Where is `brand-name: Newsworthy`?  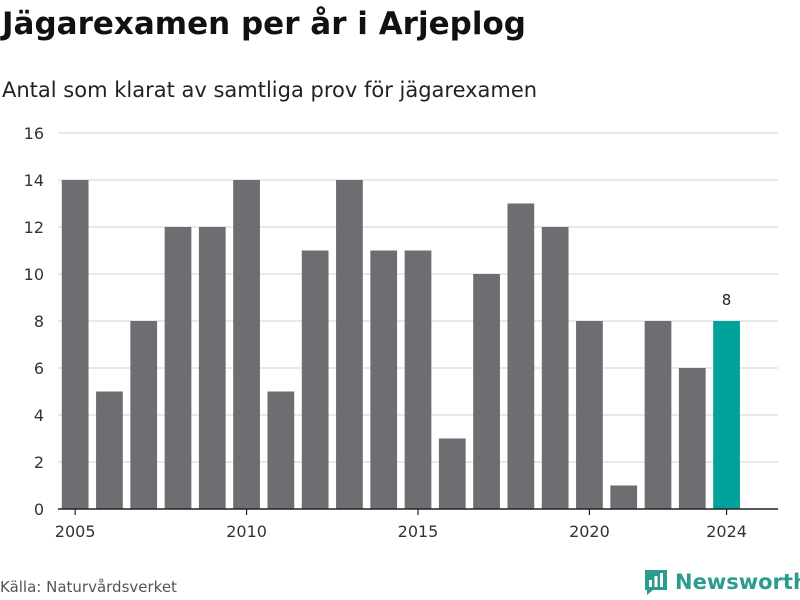 brand-name: Newsworthy is located at coordinates (737, 582).